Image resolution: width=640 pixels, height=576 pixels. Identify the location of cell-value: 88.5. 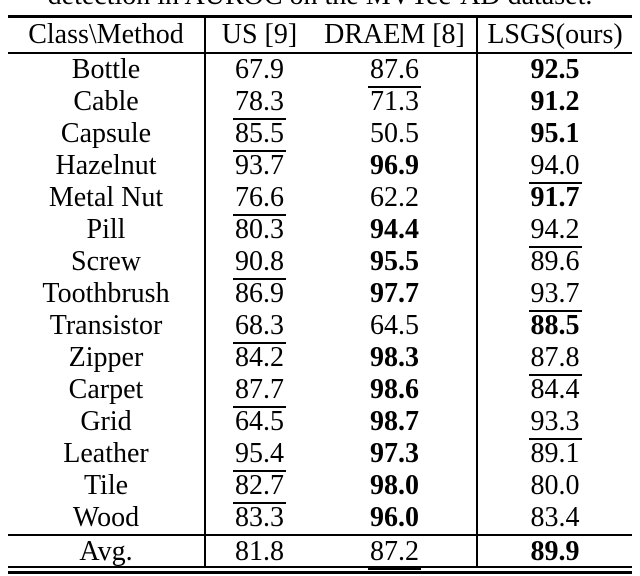
(554, 326).